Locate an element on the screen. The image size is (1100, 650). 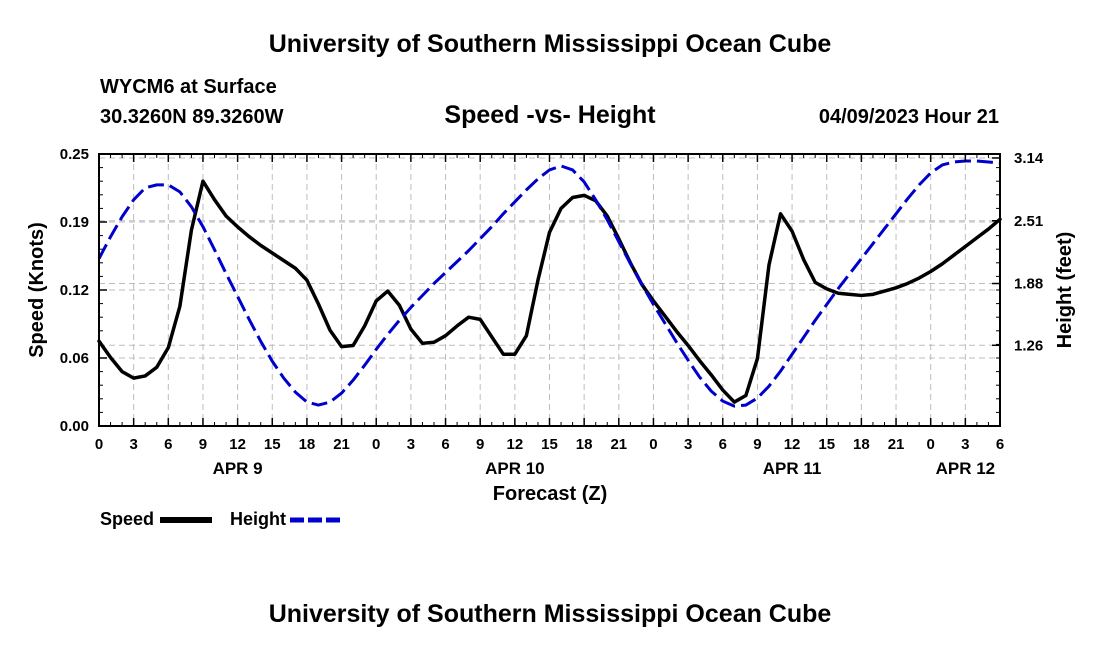
x-date-label: APR 10 is located at coordinates (515, 468).